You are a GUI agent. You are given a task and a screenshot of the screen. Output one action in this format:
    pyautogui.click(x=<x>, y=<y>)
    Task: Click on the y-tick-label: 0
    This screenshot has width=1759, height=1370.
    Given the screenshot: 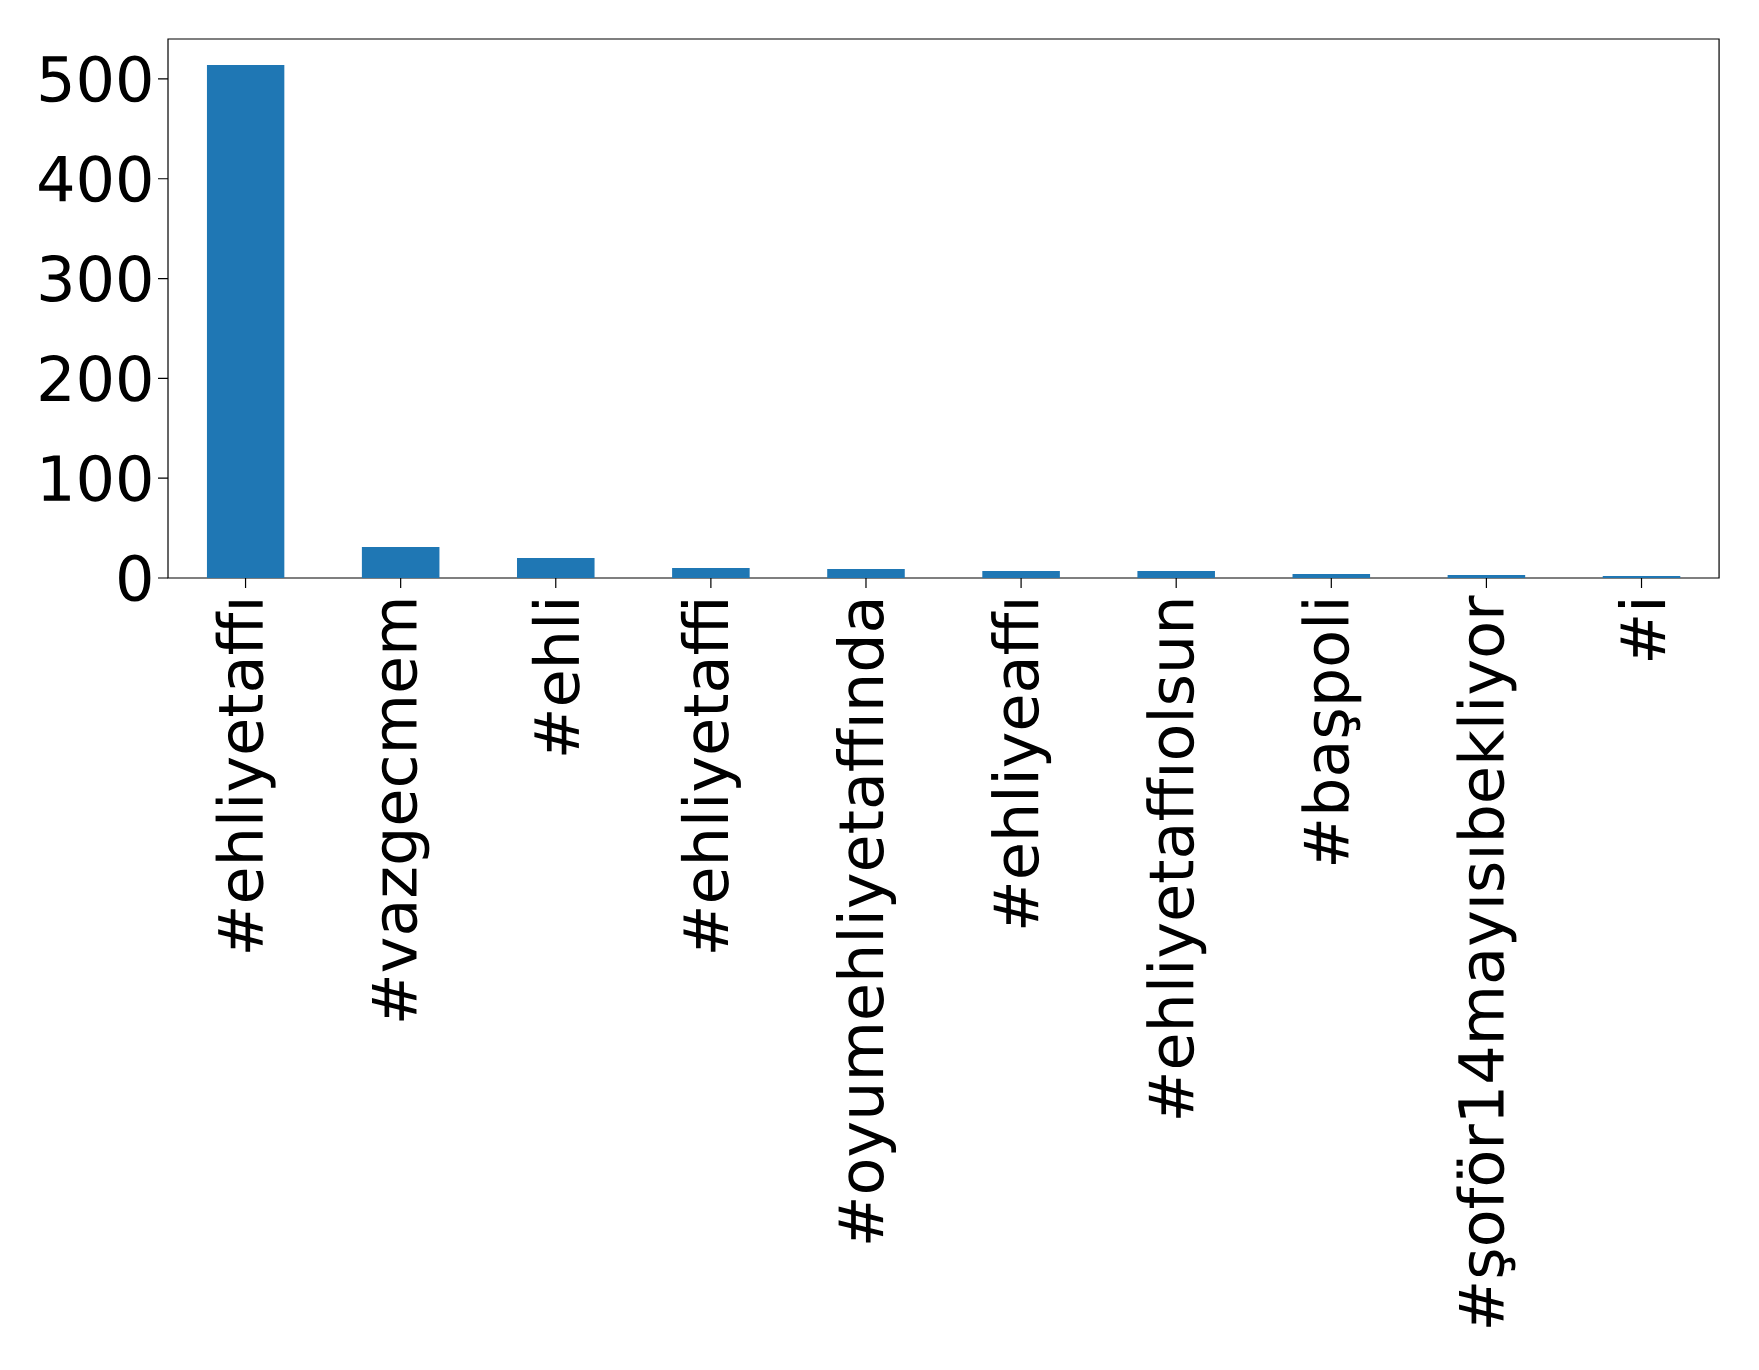 What is the action you would take?
    pyautogui.click(x=135, y=578)
    